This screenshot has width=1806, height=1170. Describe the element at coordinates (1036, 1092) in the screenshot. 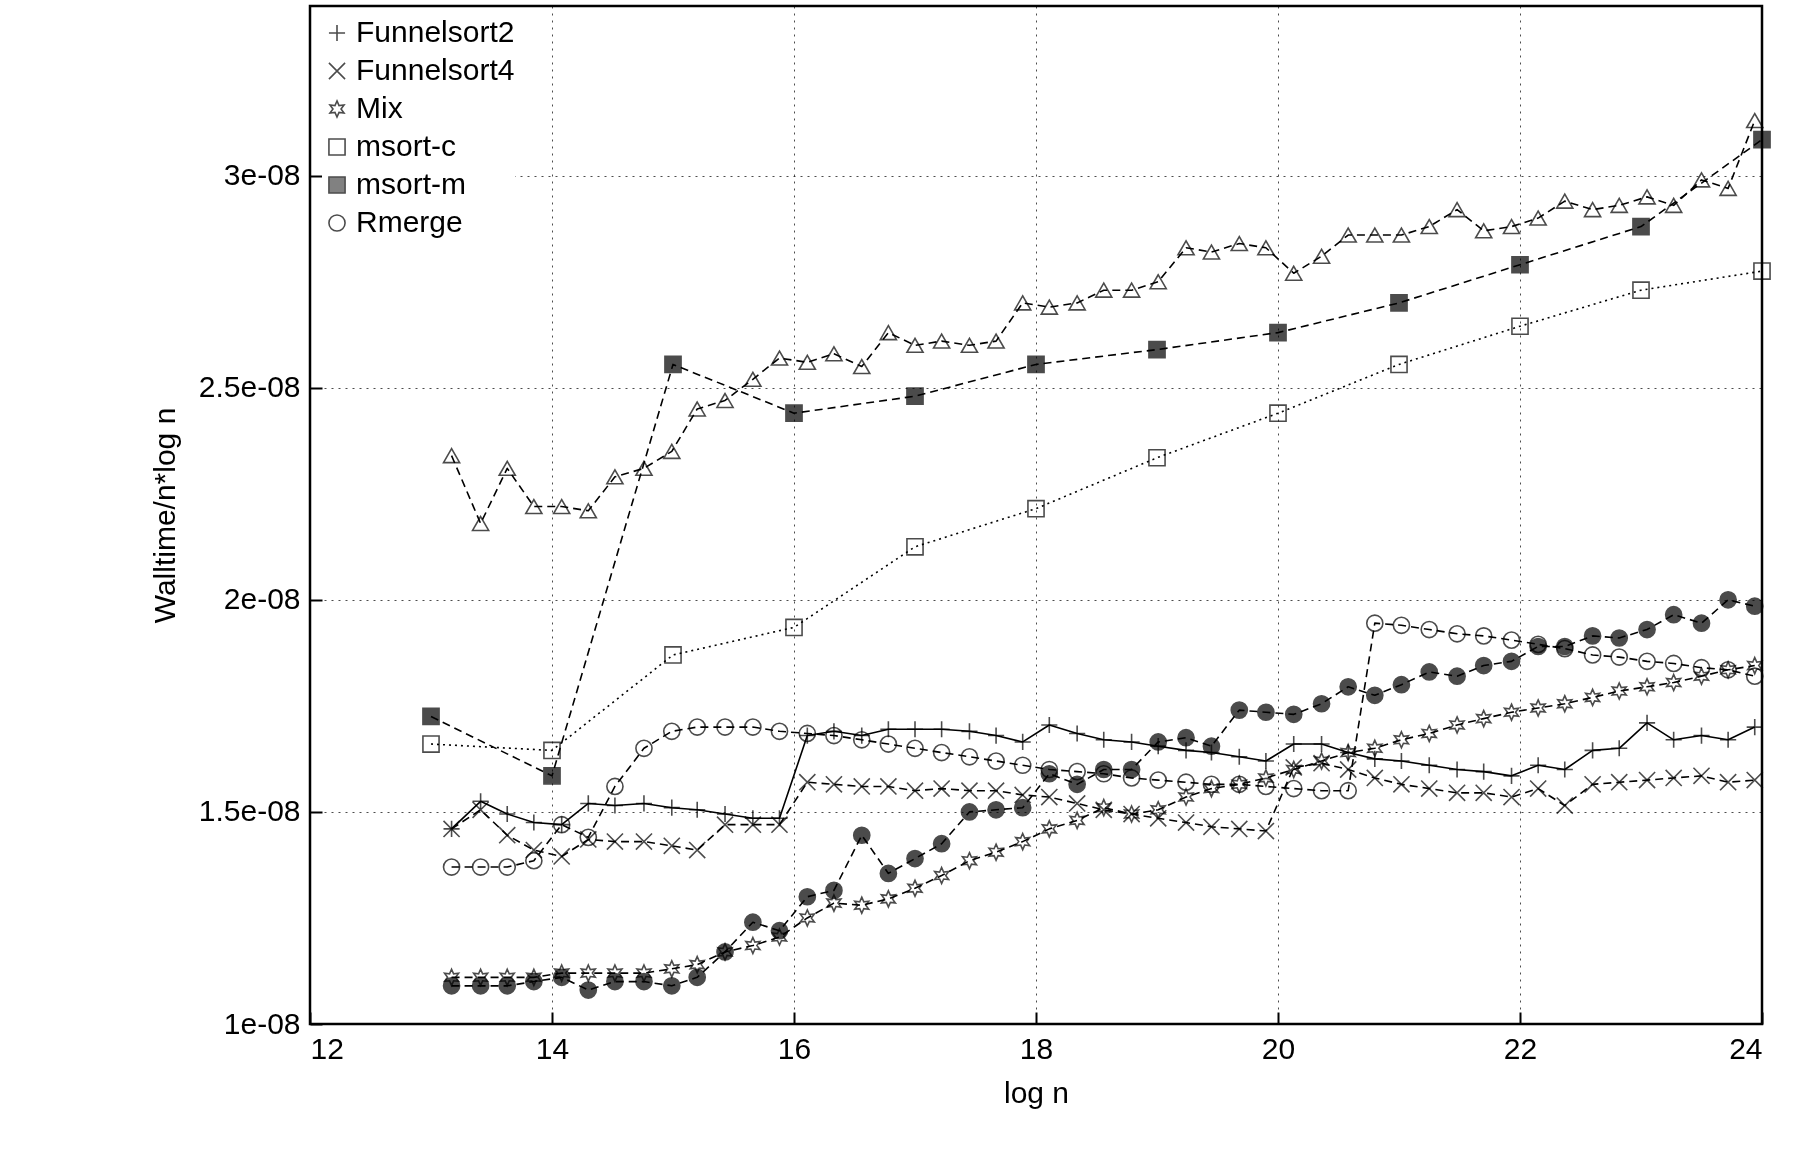

I see `x-axis-title: log n` at that location.